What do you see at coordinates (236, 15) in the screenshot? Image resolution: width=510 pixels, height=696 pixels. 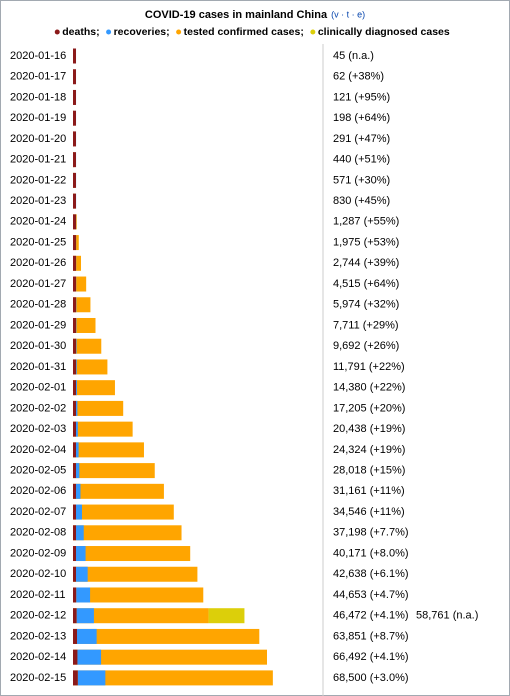 I see `chart-title: COVID-19 cases in mainland China` at bounding box center [236, 15].